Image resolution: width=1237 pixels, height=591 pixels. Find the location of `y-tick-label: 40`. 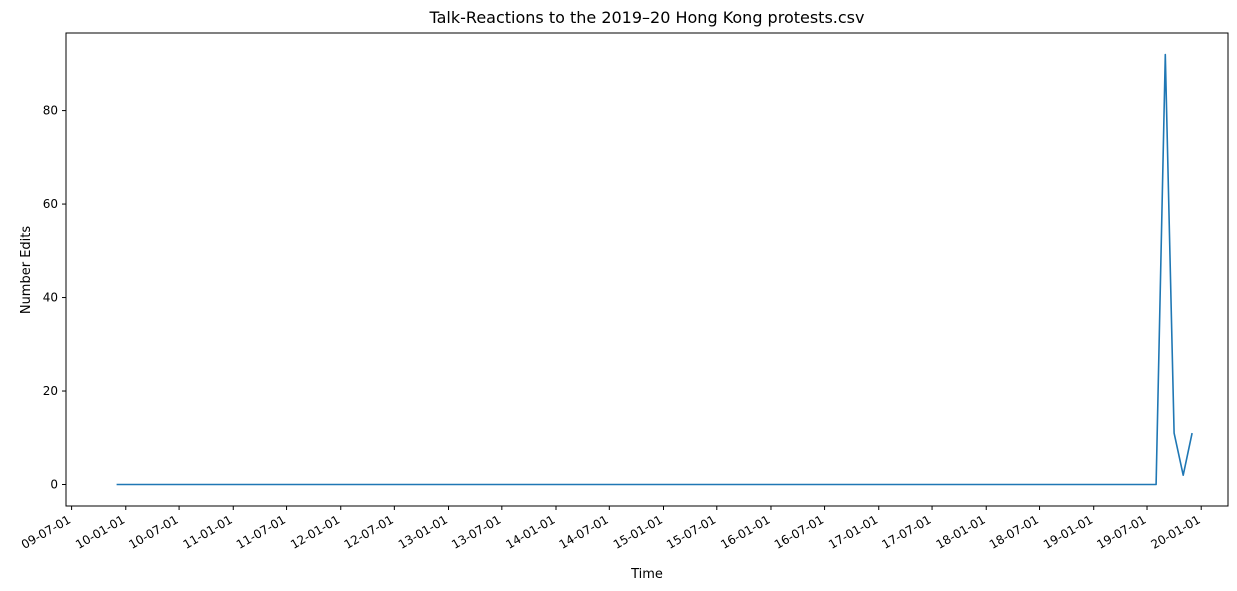

y-tick-label: 40 is located at coordinates (50, 298).